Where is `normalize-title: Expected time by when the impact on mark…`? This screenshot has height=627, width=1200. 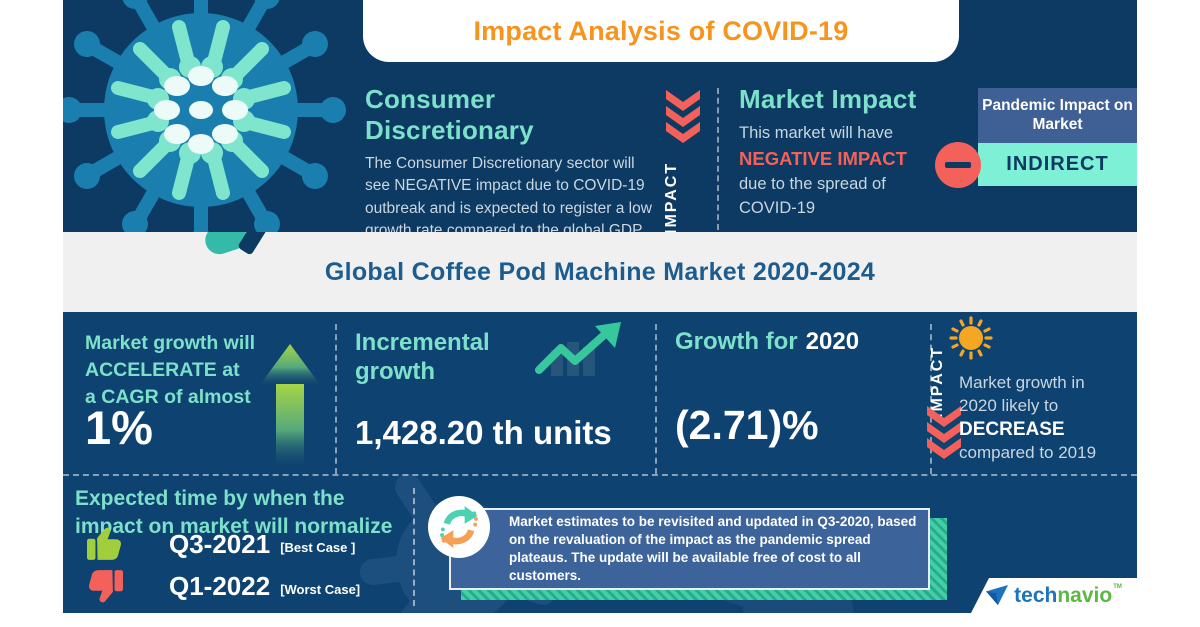 normalize-title: Expected time by when the impact on mark… is located at coordinates (233, 512).